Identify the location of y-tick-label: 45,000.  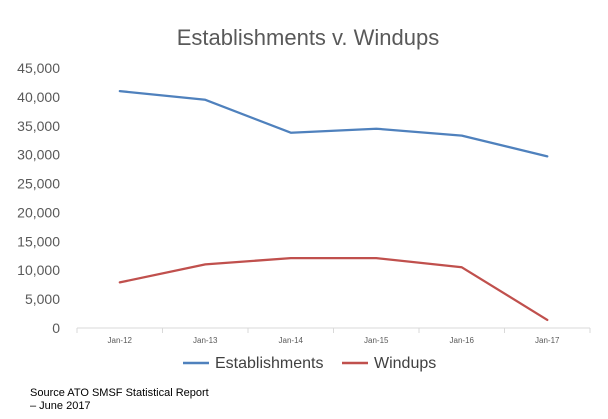
(38, 68).